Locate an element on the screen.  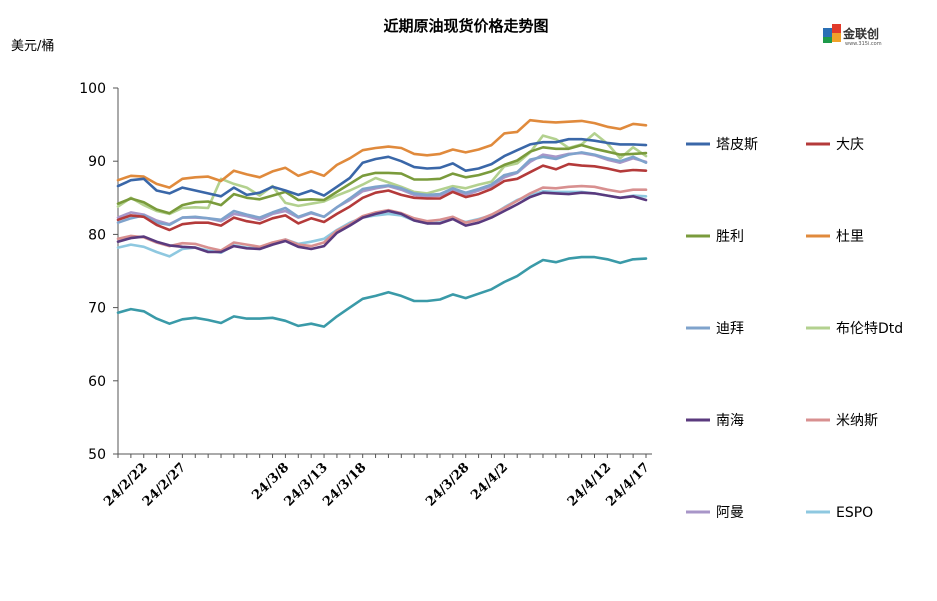
logo-subtext: www.315i.com is located at coordinates (863, 44).